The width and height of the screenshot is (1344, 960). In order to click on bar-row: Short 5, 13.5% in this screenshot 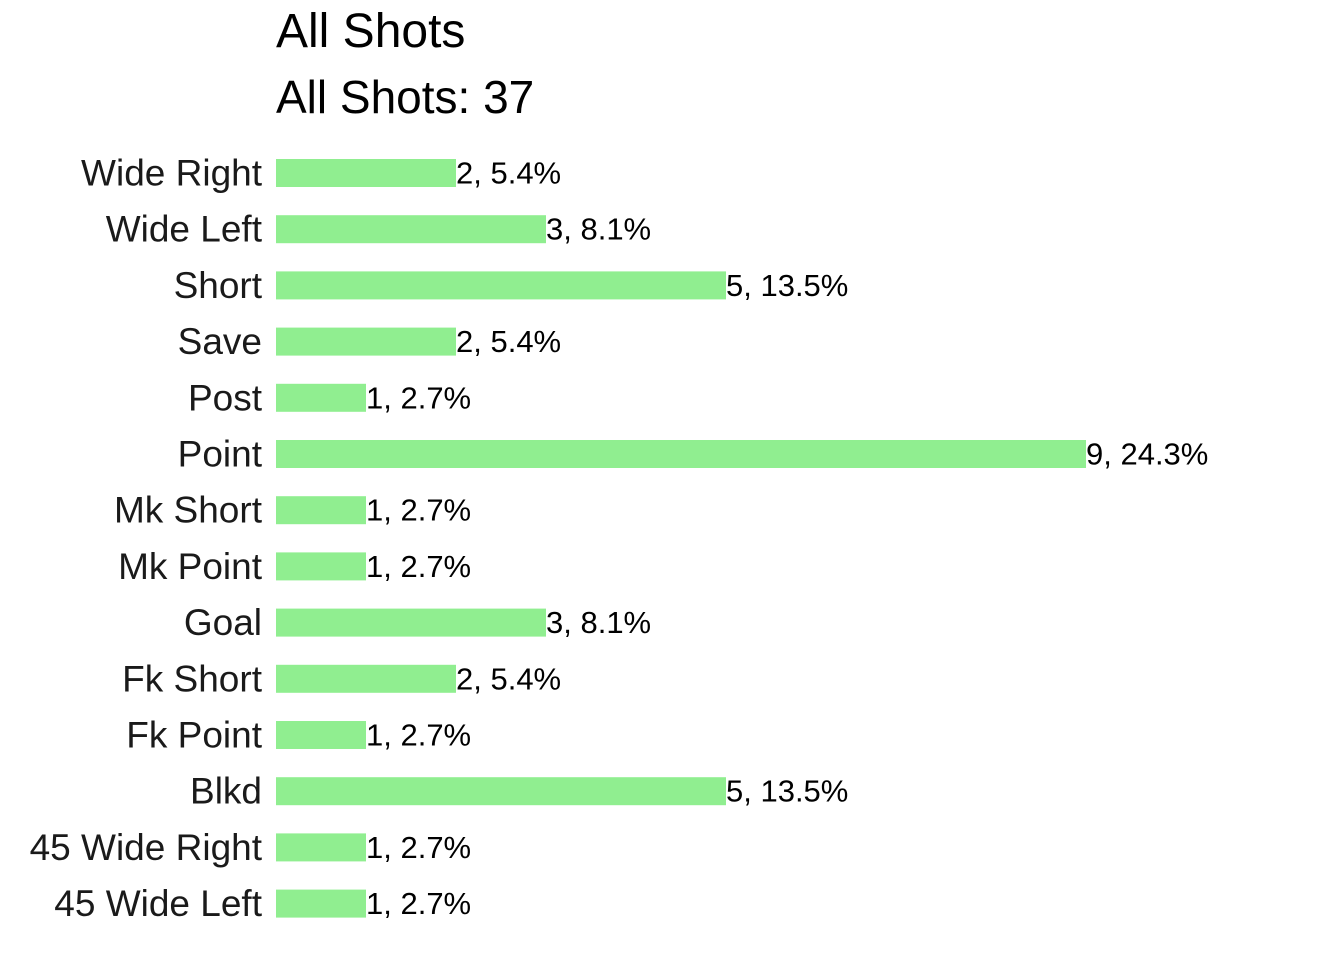, I will do `click(511, 285)`.